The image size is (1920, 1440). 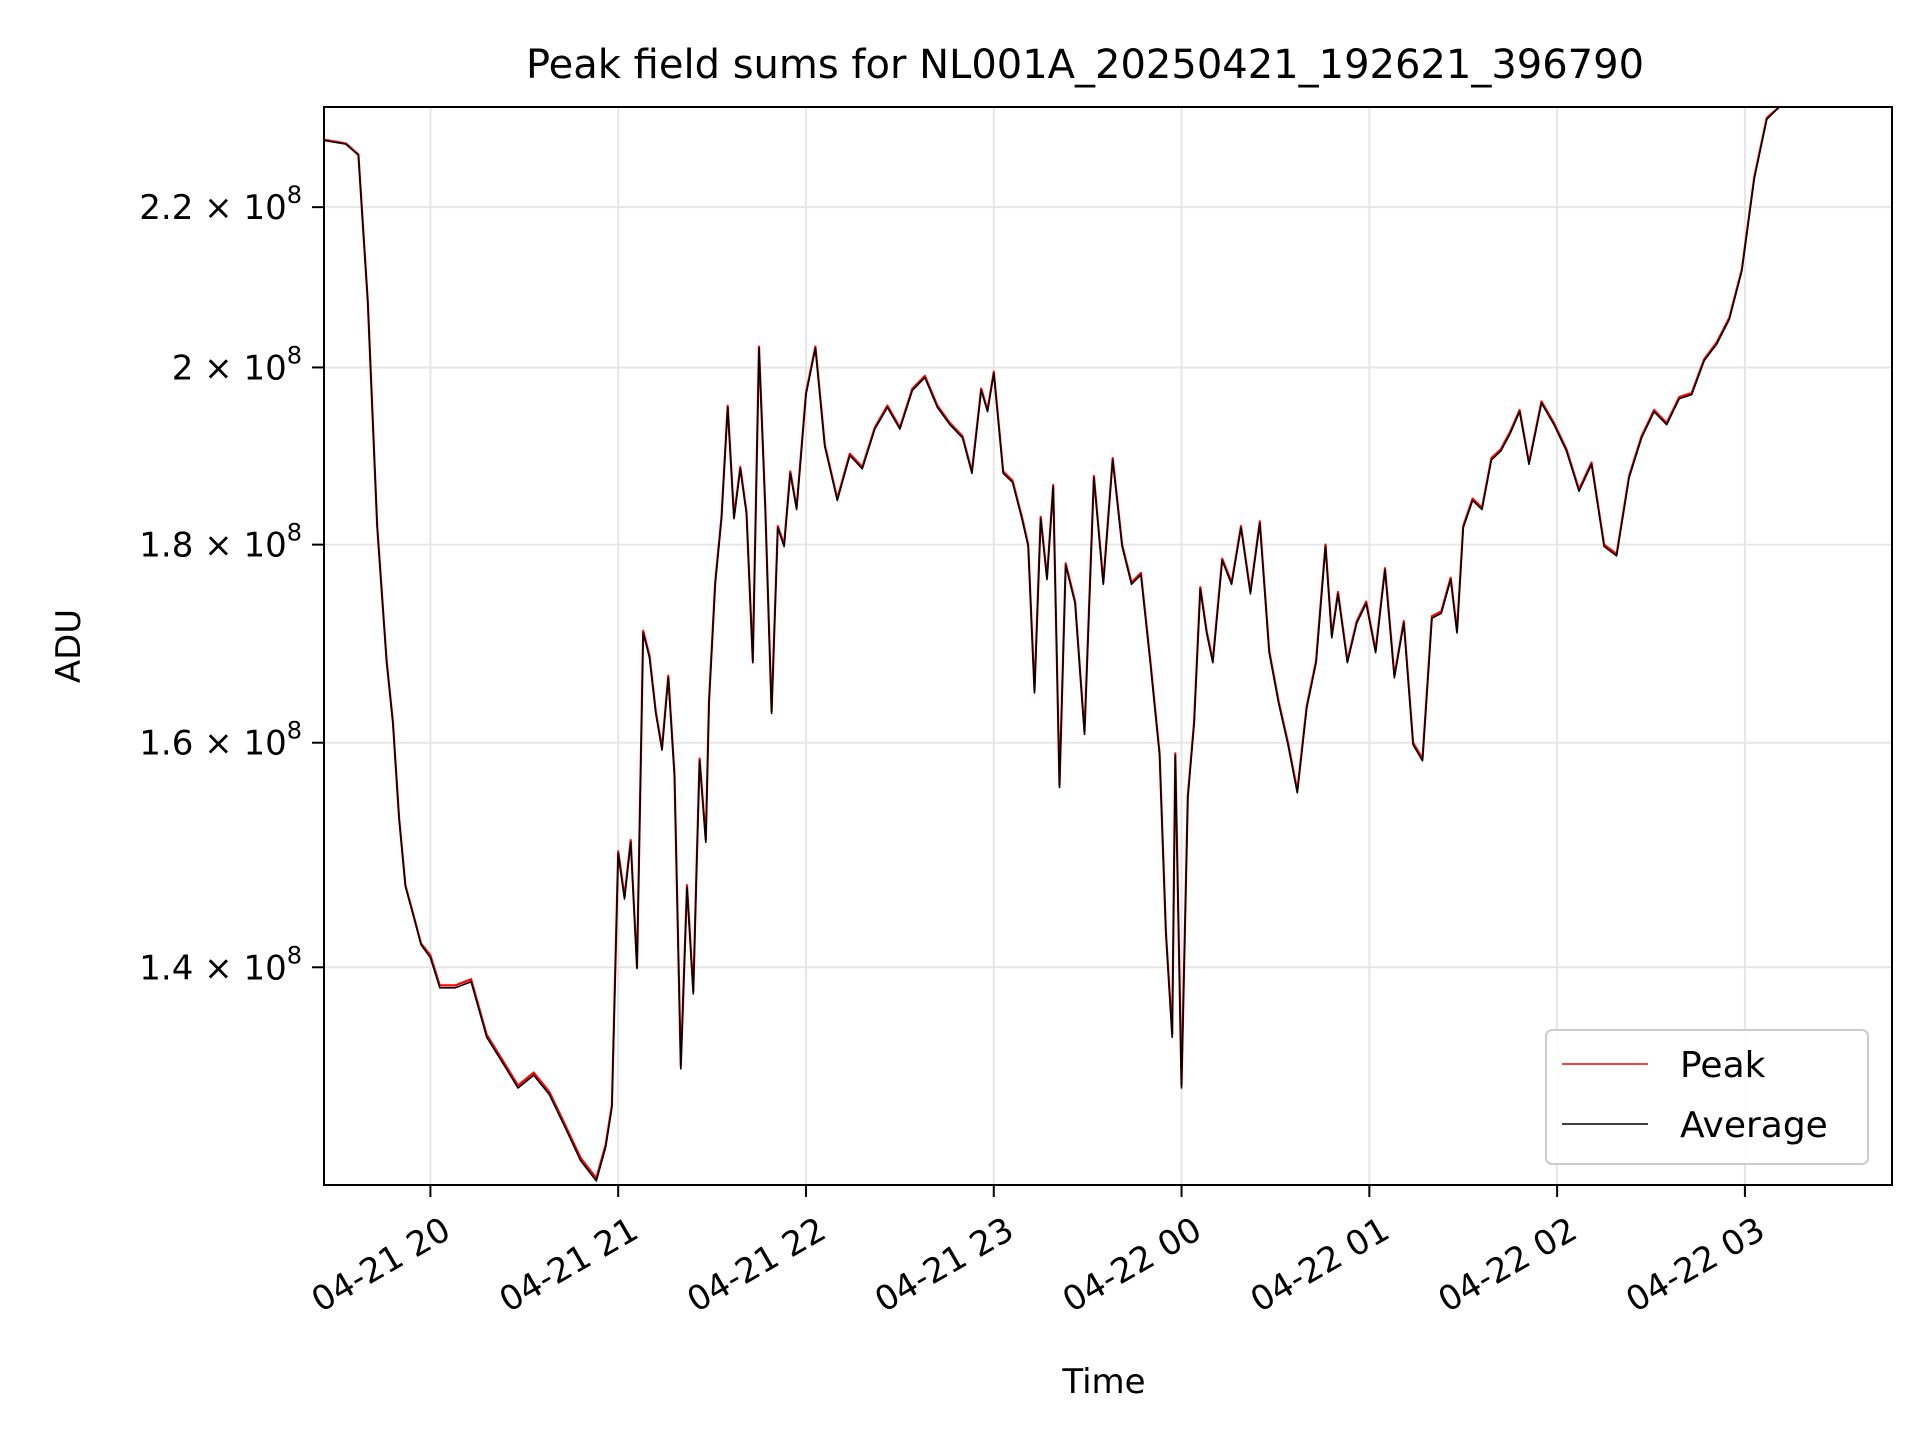 I want to click on y-axis-label: ADU, so click(x=69, y=646).